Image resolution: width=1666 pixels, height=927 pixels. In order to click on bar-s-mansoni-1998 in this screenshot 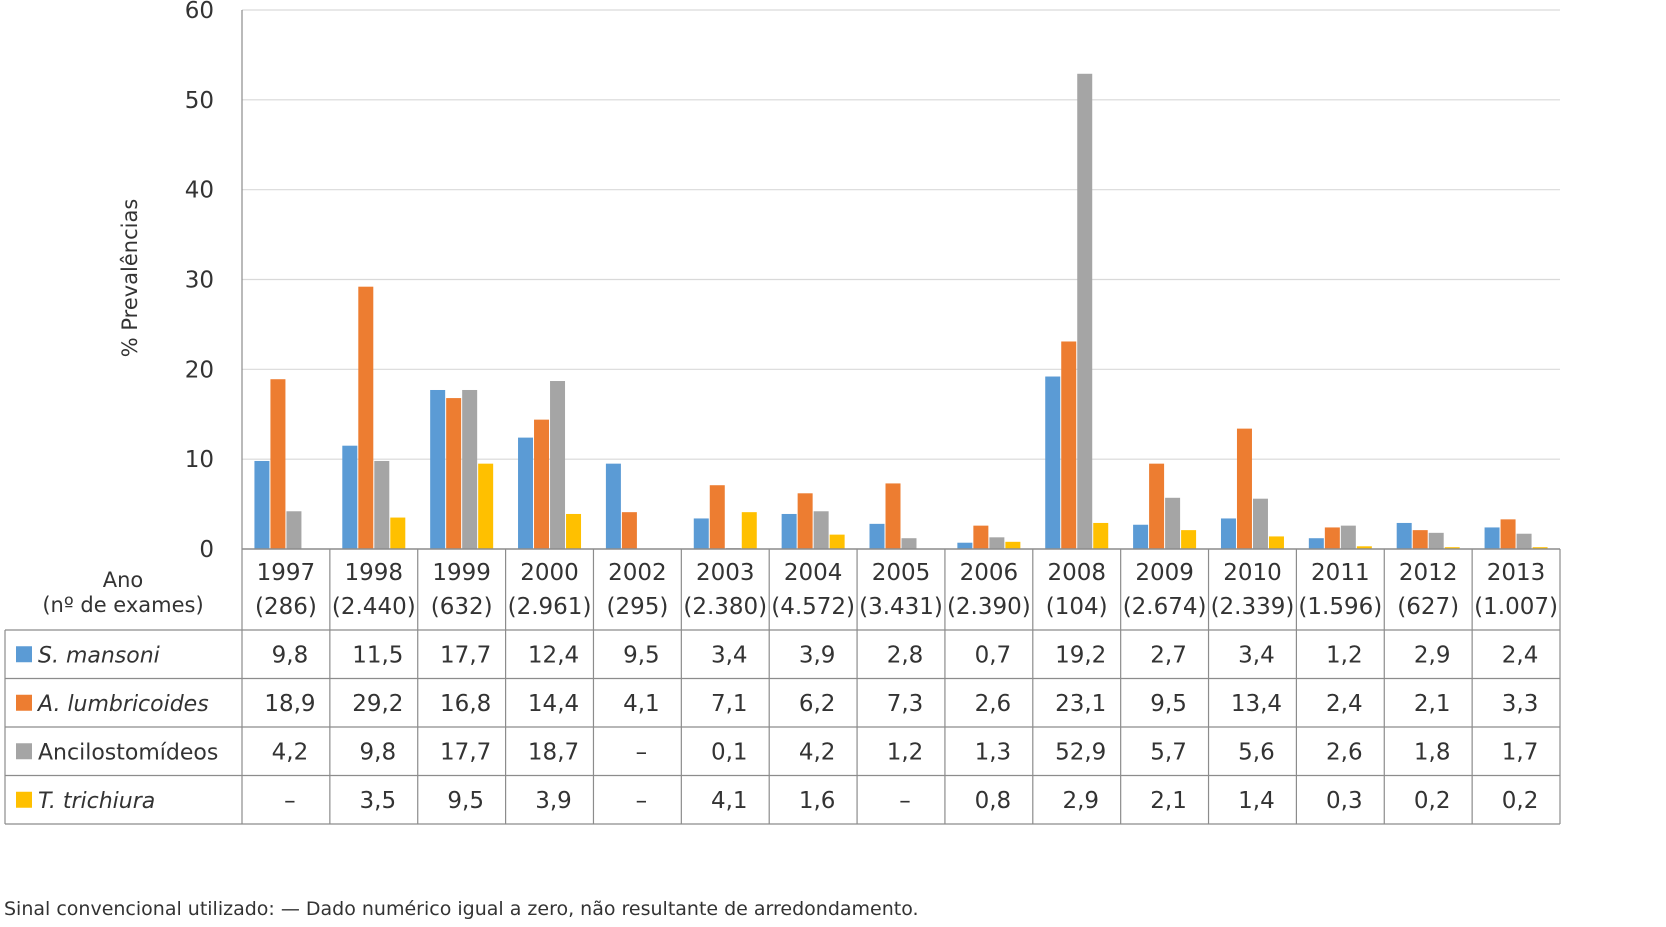, I will do `click(350, 497)`.